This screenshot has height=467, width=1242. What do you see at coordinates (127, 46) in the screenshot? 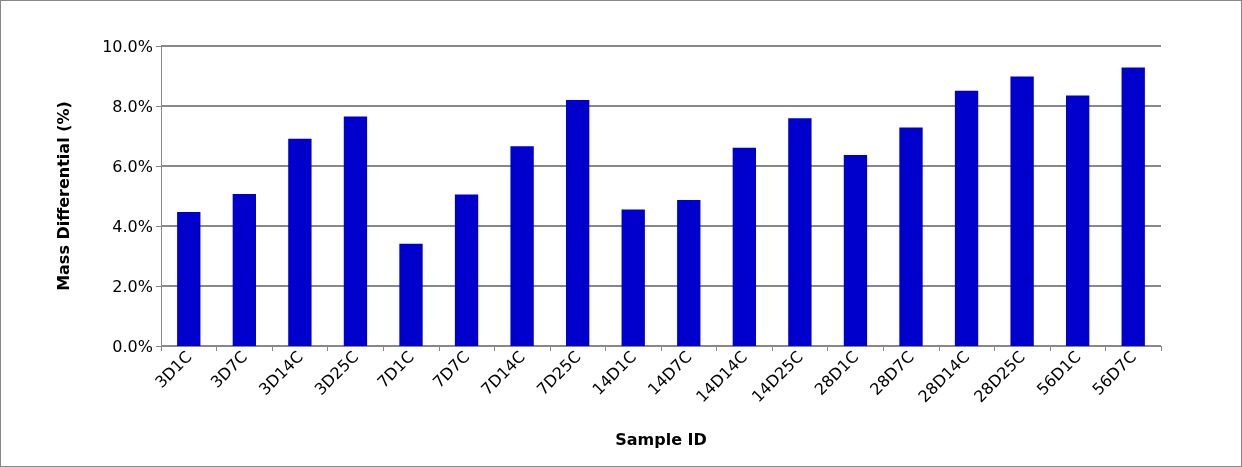
I see `y-tick-label: 10.0%` at bounding box center [127, 46].